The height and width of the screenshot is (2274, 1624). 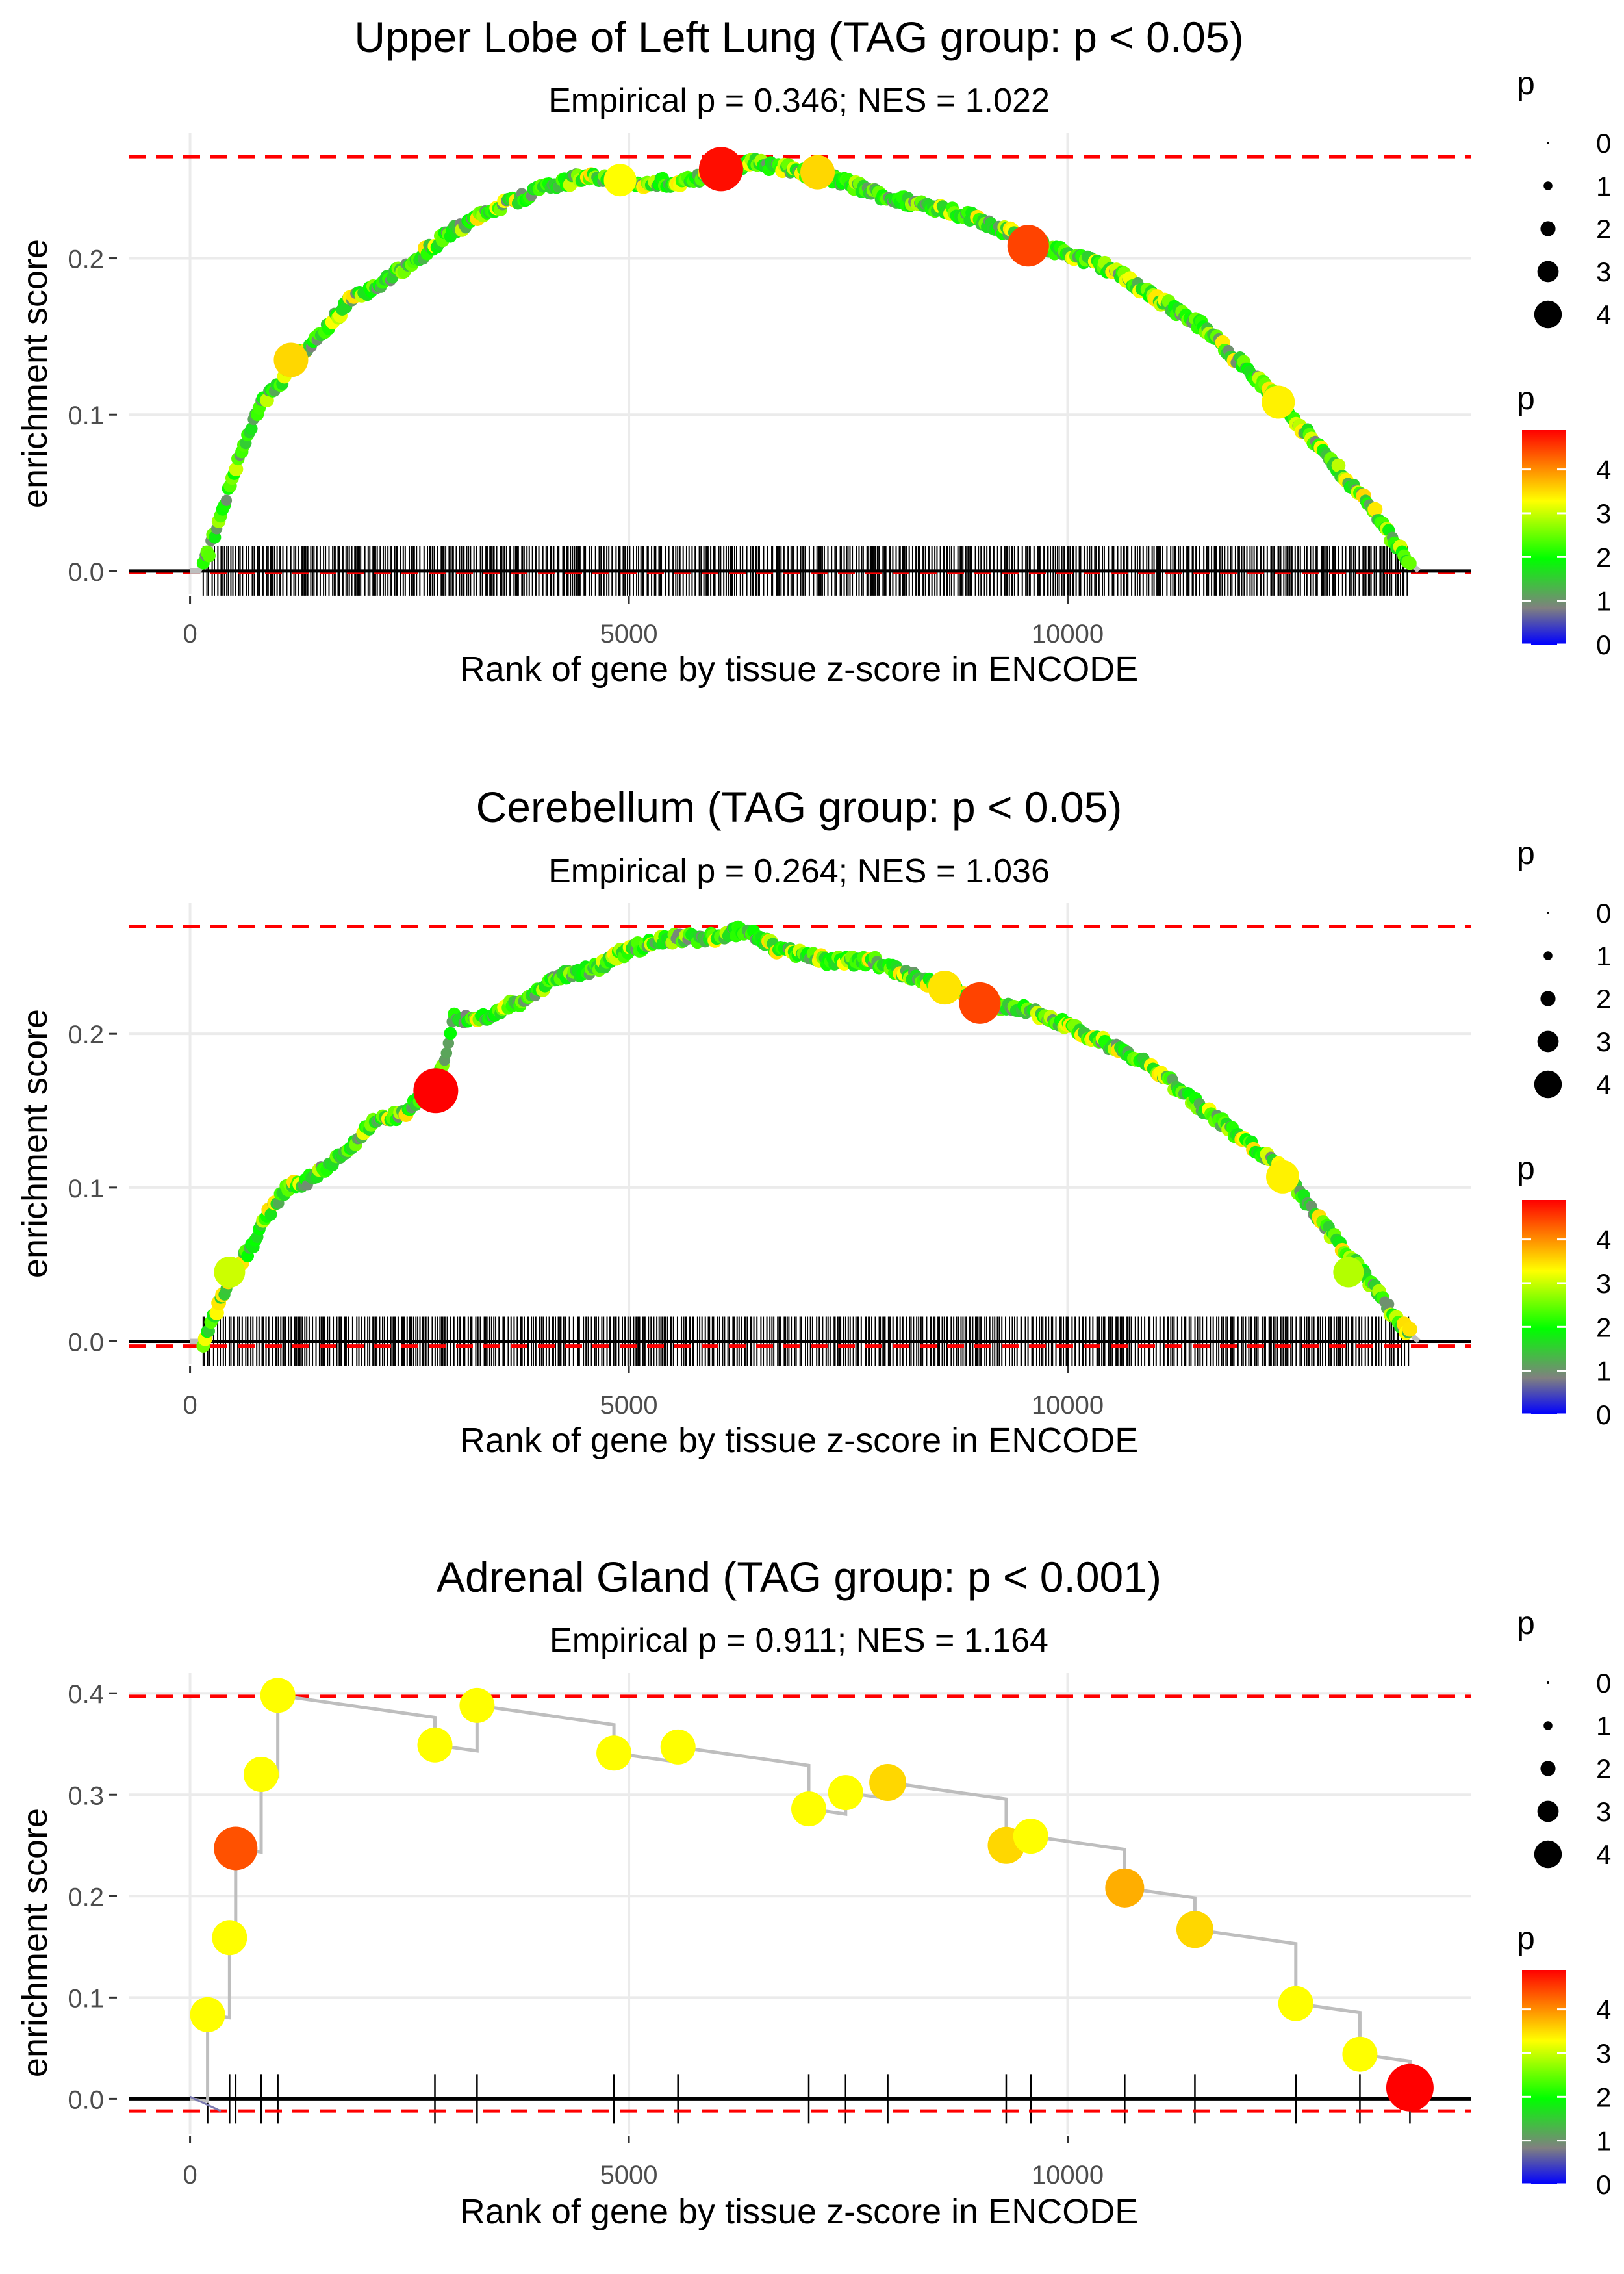 What do you see at coordinates (35, 1143) in the screenshot?
I see `y-axis-label: enrichment score` at bounding box center [35, 1143].